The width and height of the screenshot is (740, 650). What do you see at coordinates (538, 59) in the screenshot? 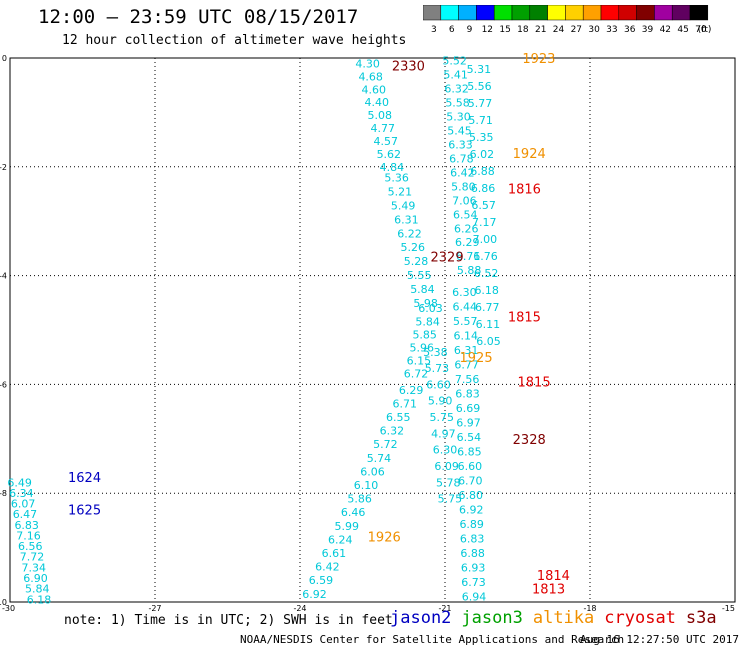
I see `pass-time-label: 1923` at bounding box center [538, 59].